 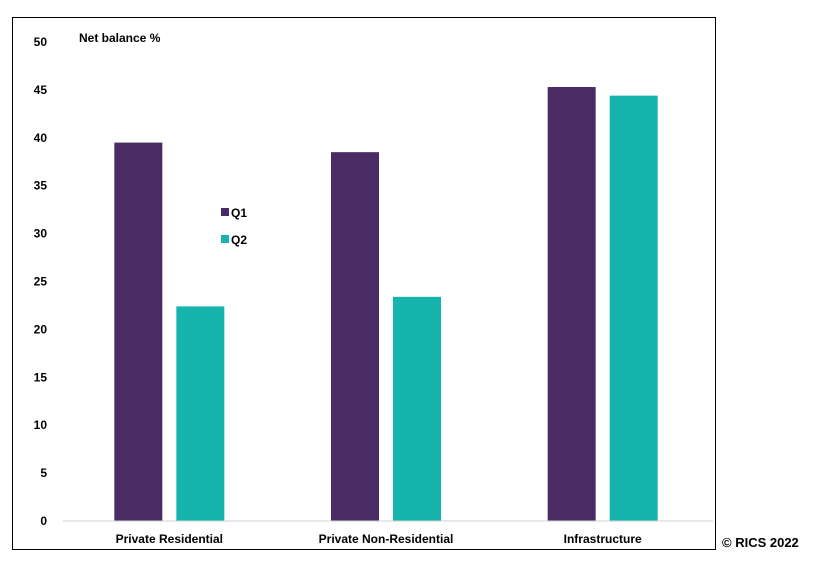 What do you see at coordinates (760, 542) in the screenshot?
I see `copyright-note: © RICS 2022` at bounding box center [760, 542].